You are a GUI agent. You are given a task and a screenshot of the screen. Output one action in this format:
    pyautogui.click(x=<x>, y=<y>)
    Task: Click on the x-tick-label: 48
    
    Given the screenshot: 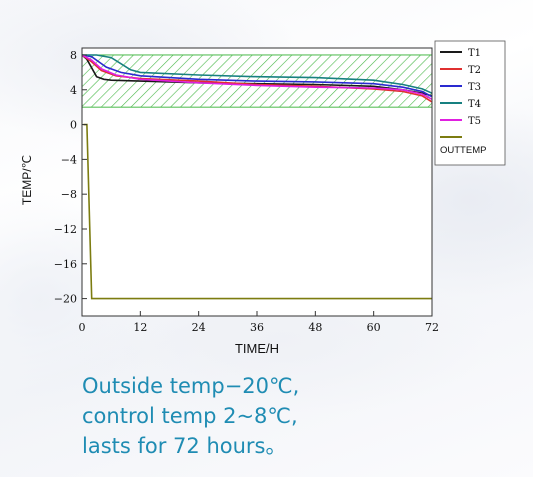 What is the action you would take?
    pyautogui.click(x=315, y=327)
    